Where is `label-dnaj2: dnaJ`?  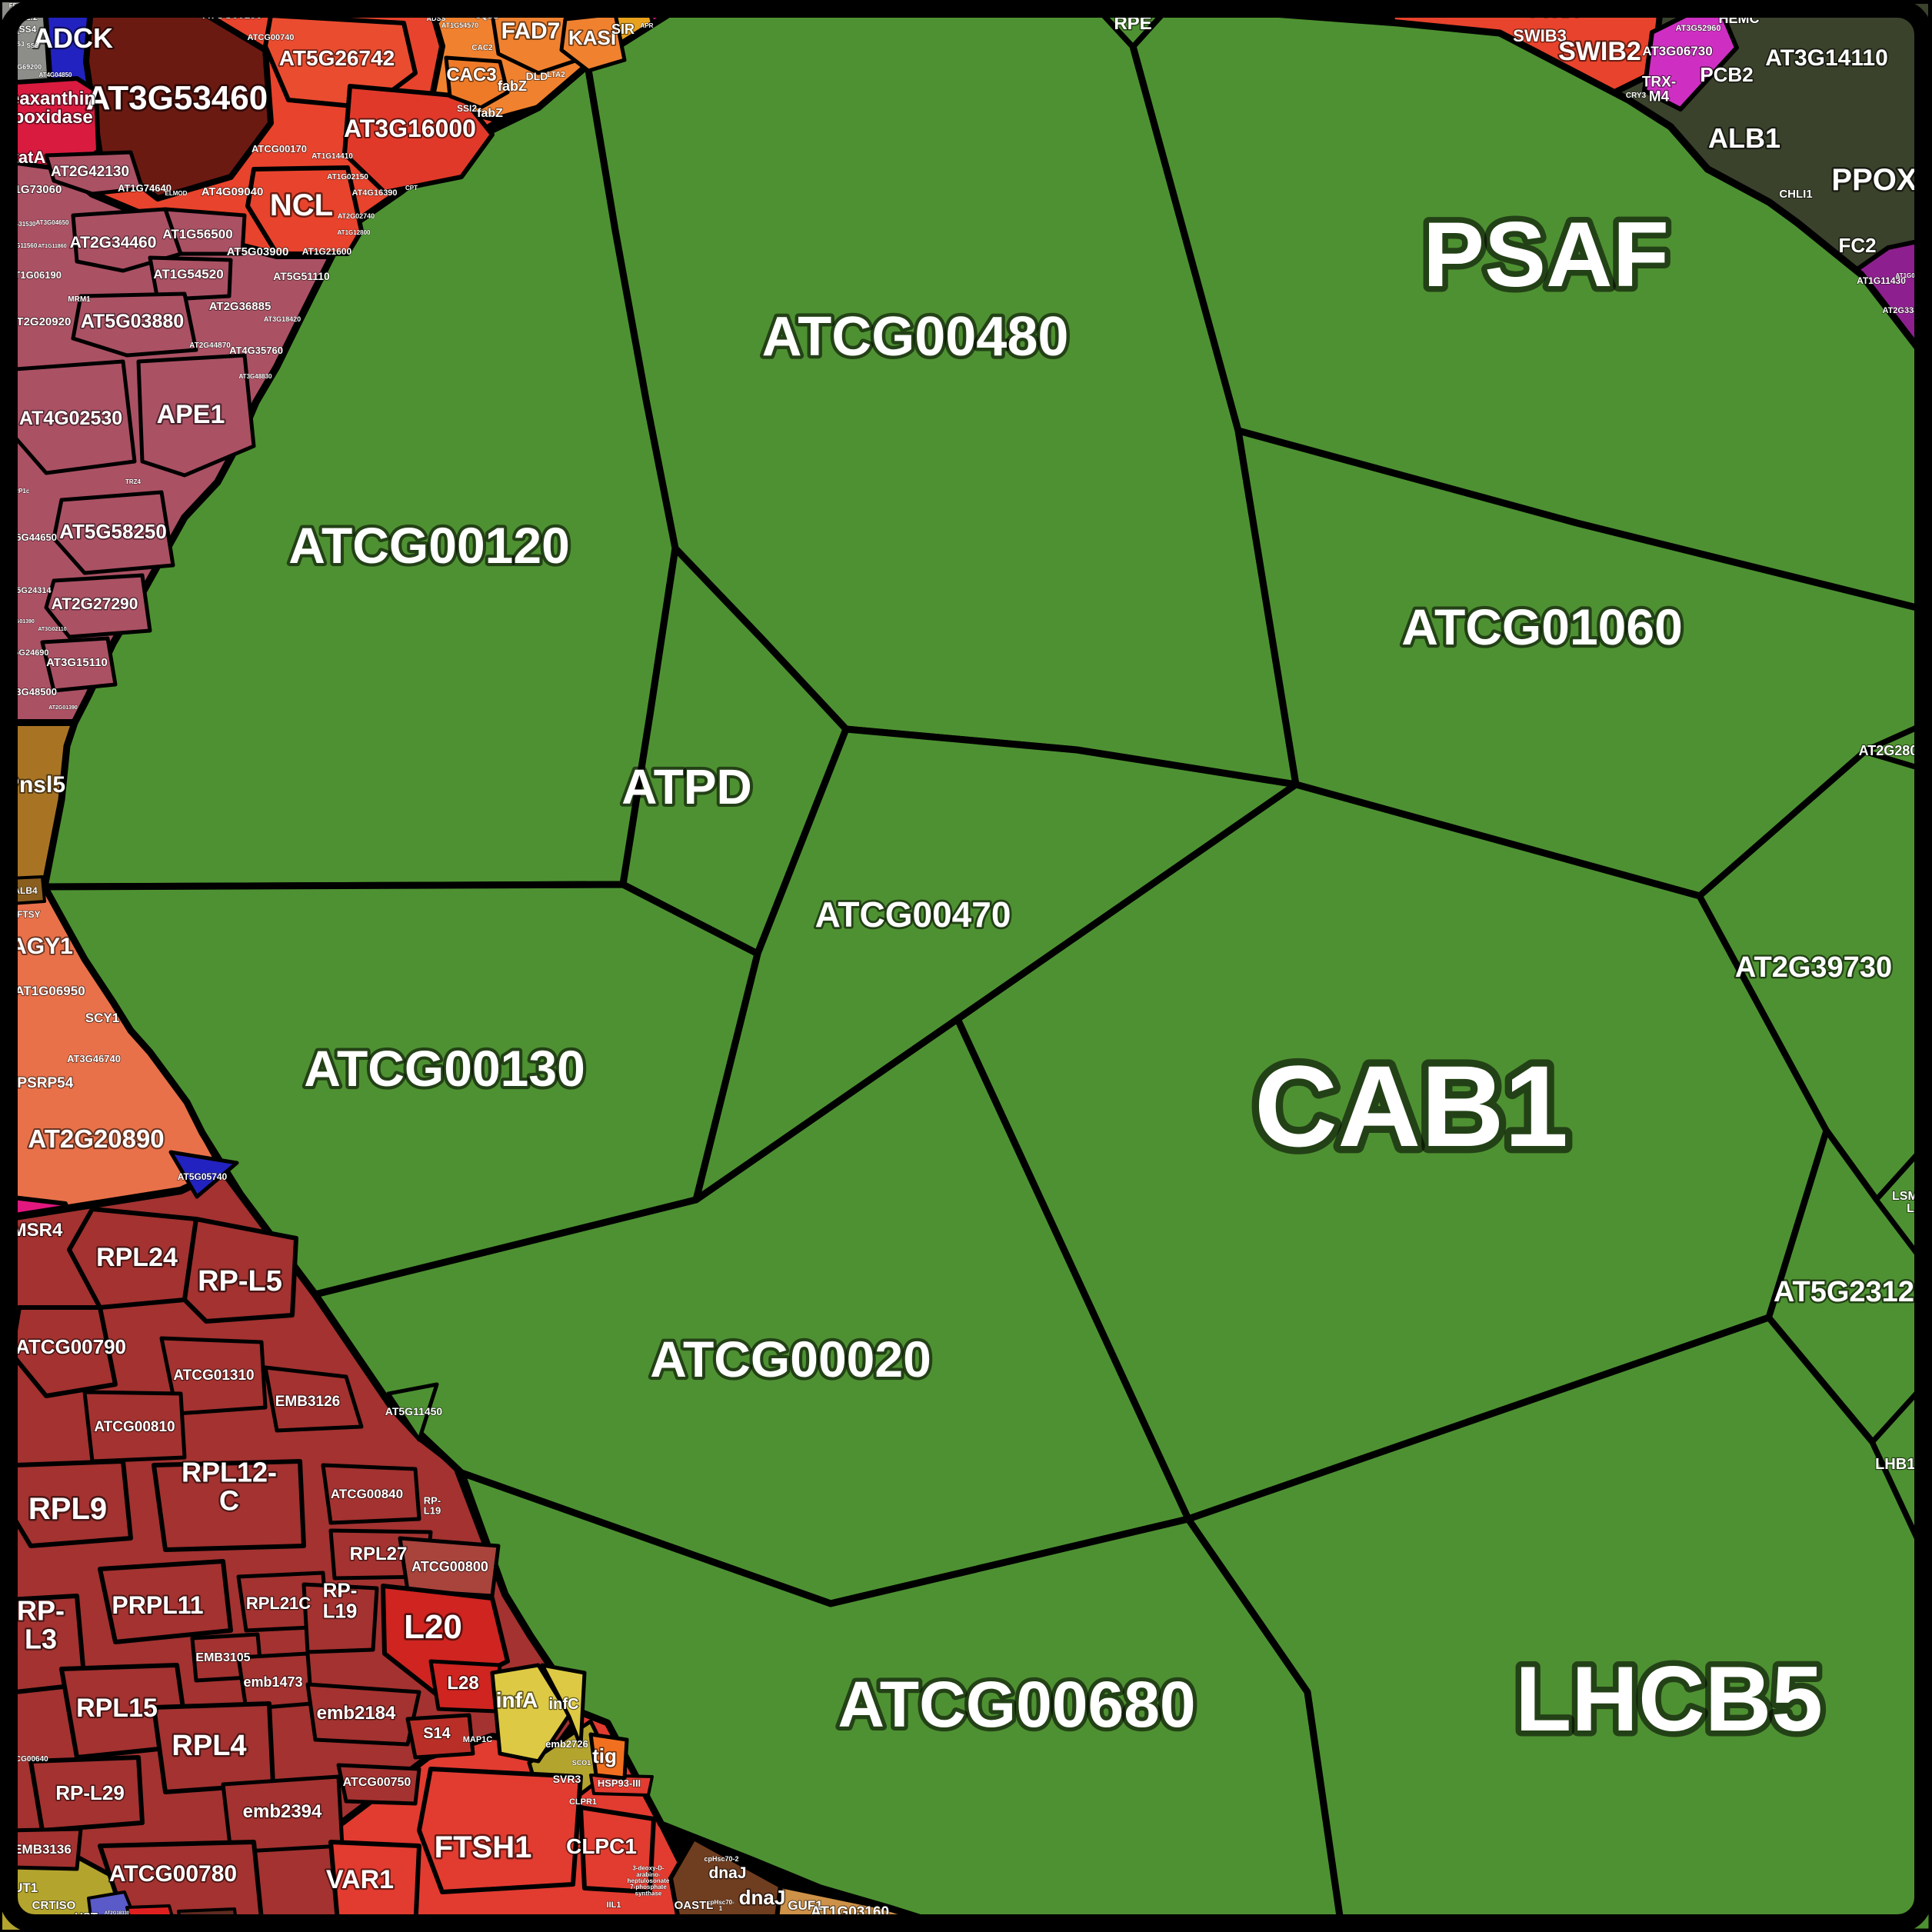
label-dnaj2: dnaJ is located at coordinates (762, 1897).